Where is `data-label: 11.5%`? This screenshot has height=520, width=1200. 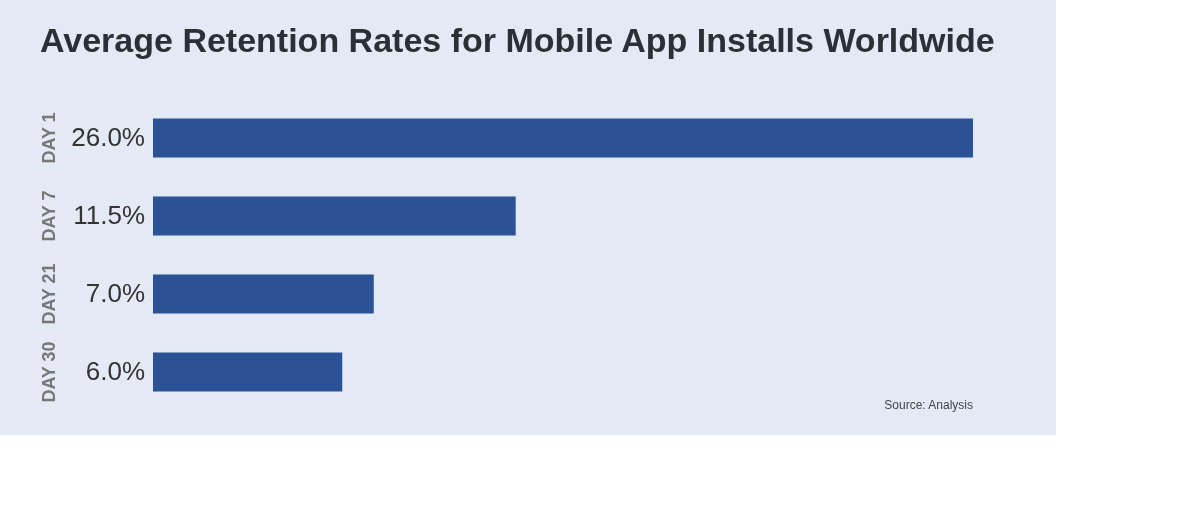 data-label: 11.5% is located at coordinates (109, 214).